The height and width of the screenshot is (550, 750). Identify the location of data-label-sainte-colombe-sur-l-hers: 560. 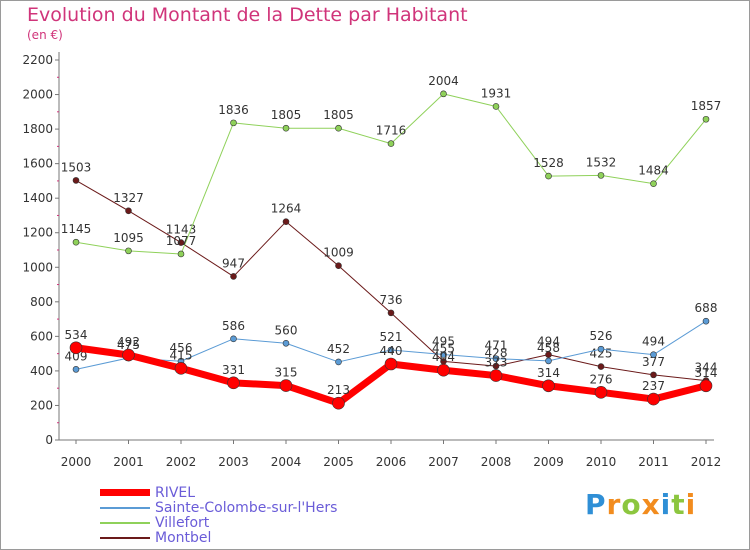
(286, 330).